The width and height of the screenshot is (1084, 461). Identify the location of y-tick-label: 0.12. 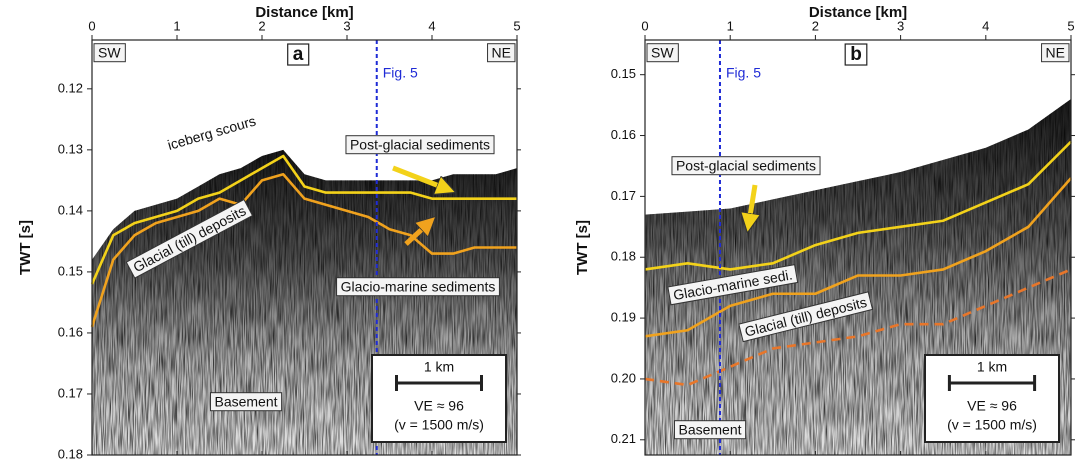
(70, 87).